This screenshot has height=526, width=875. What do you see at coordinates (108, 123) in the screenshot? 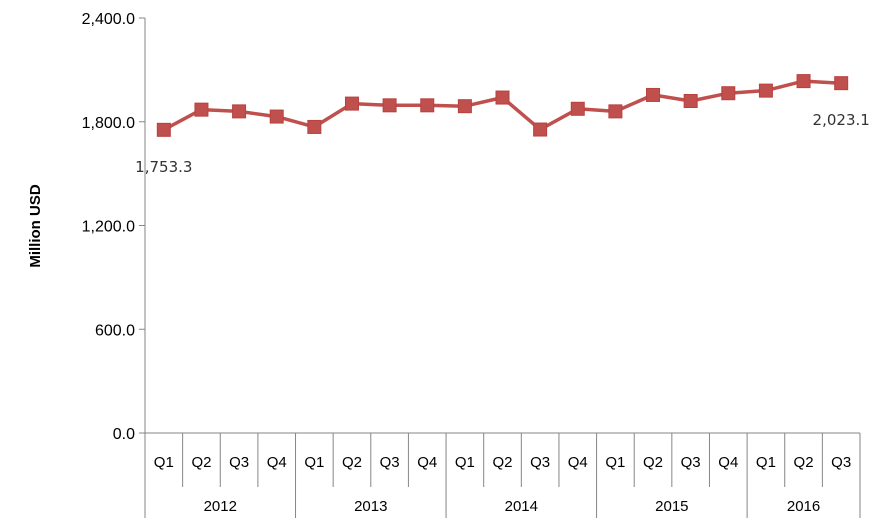
I see `y-tick-label: 1,800.0` at bounding box center [108, 123].